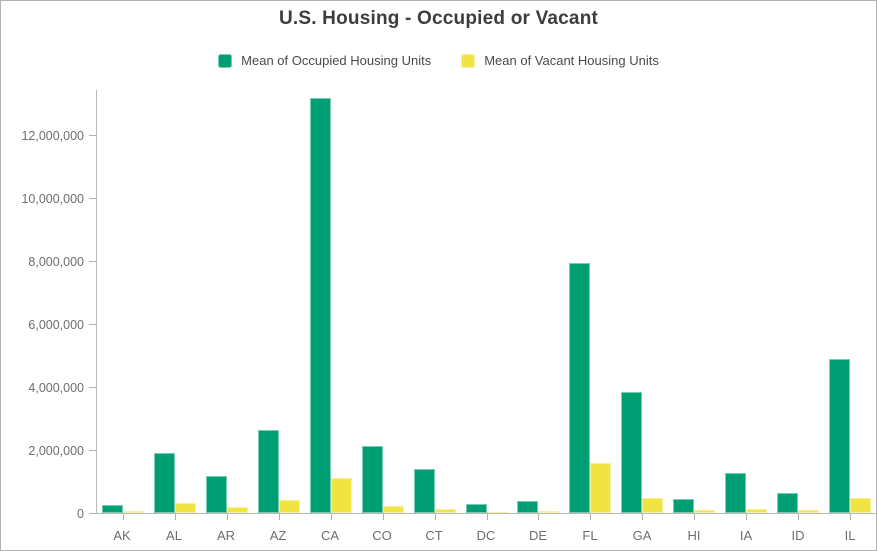  I want to click on vacant-bar-hi, so click(705, 511).